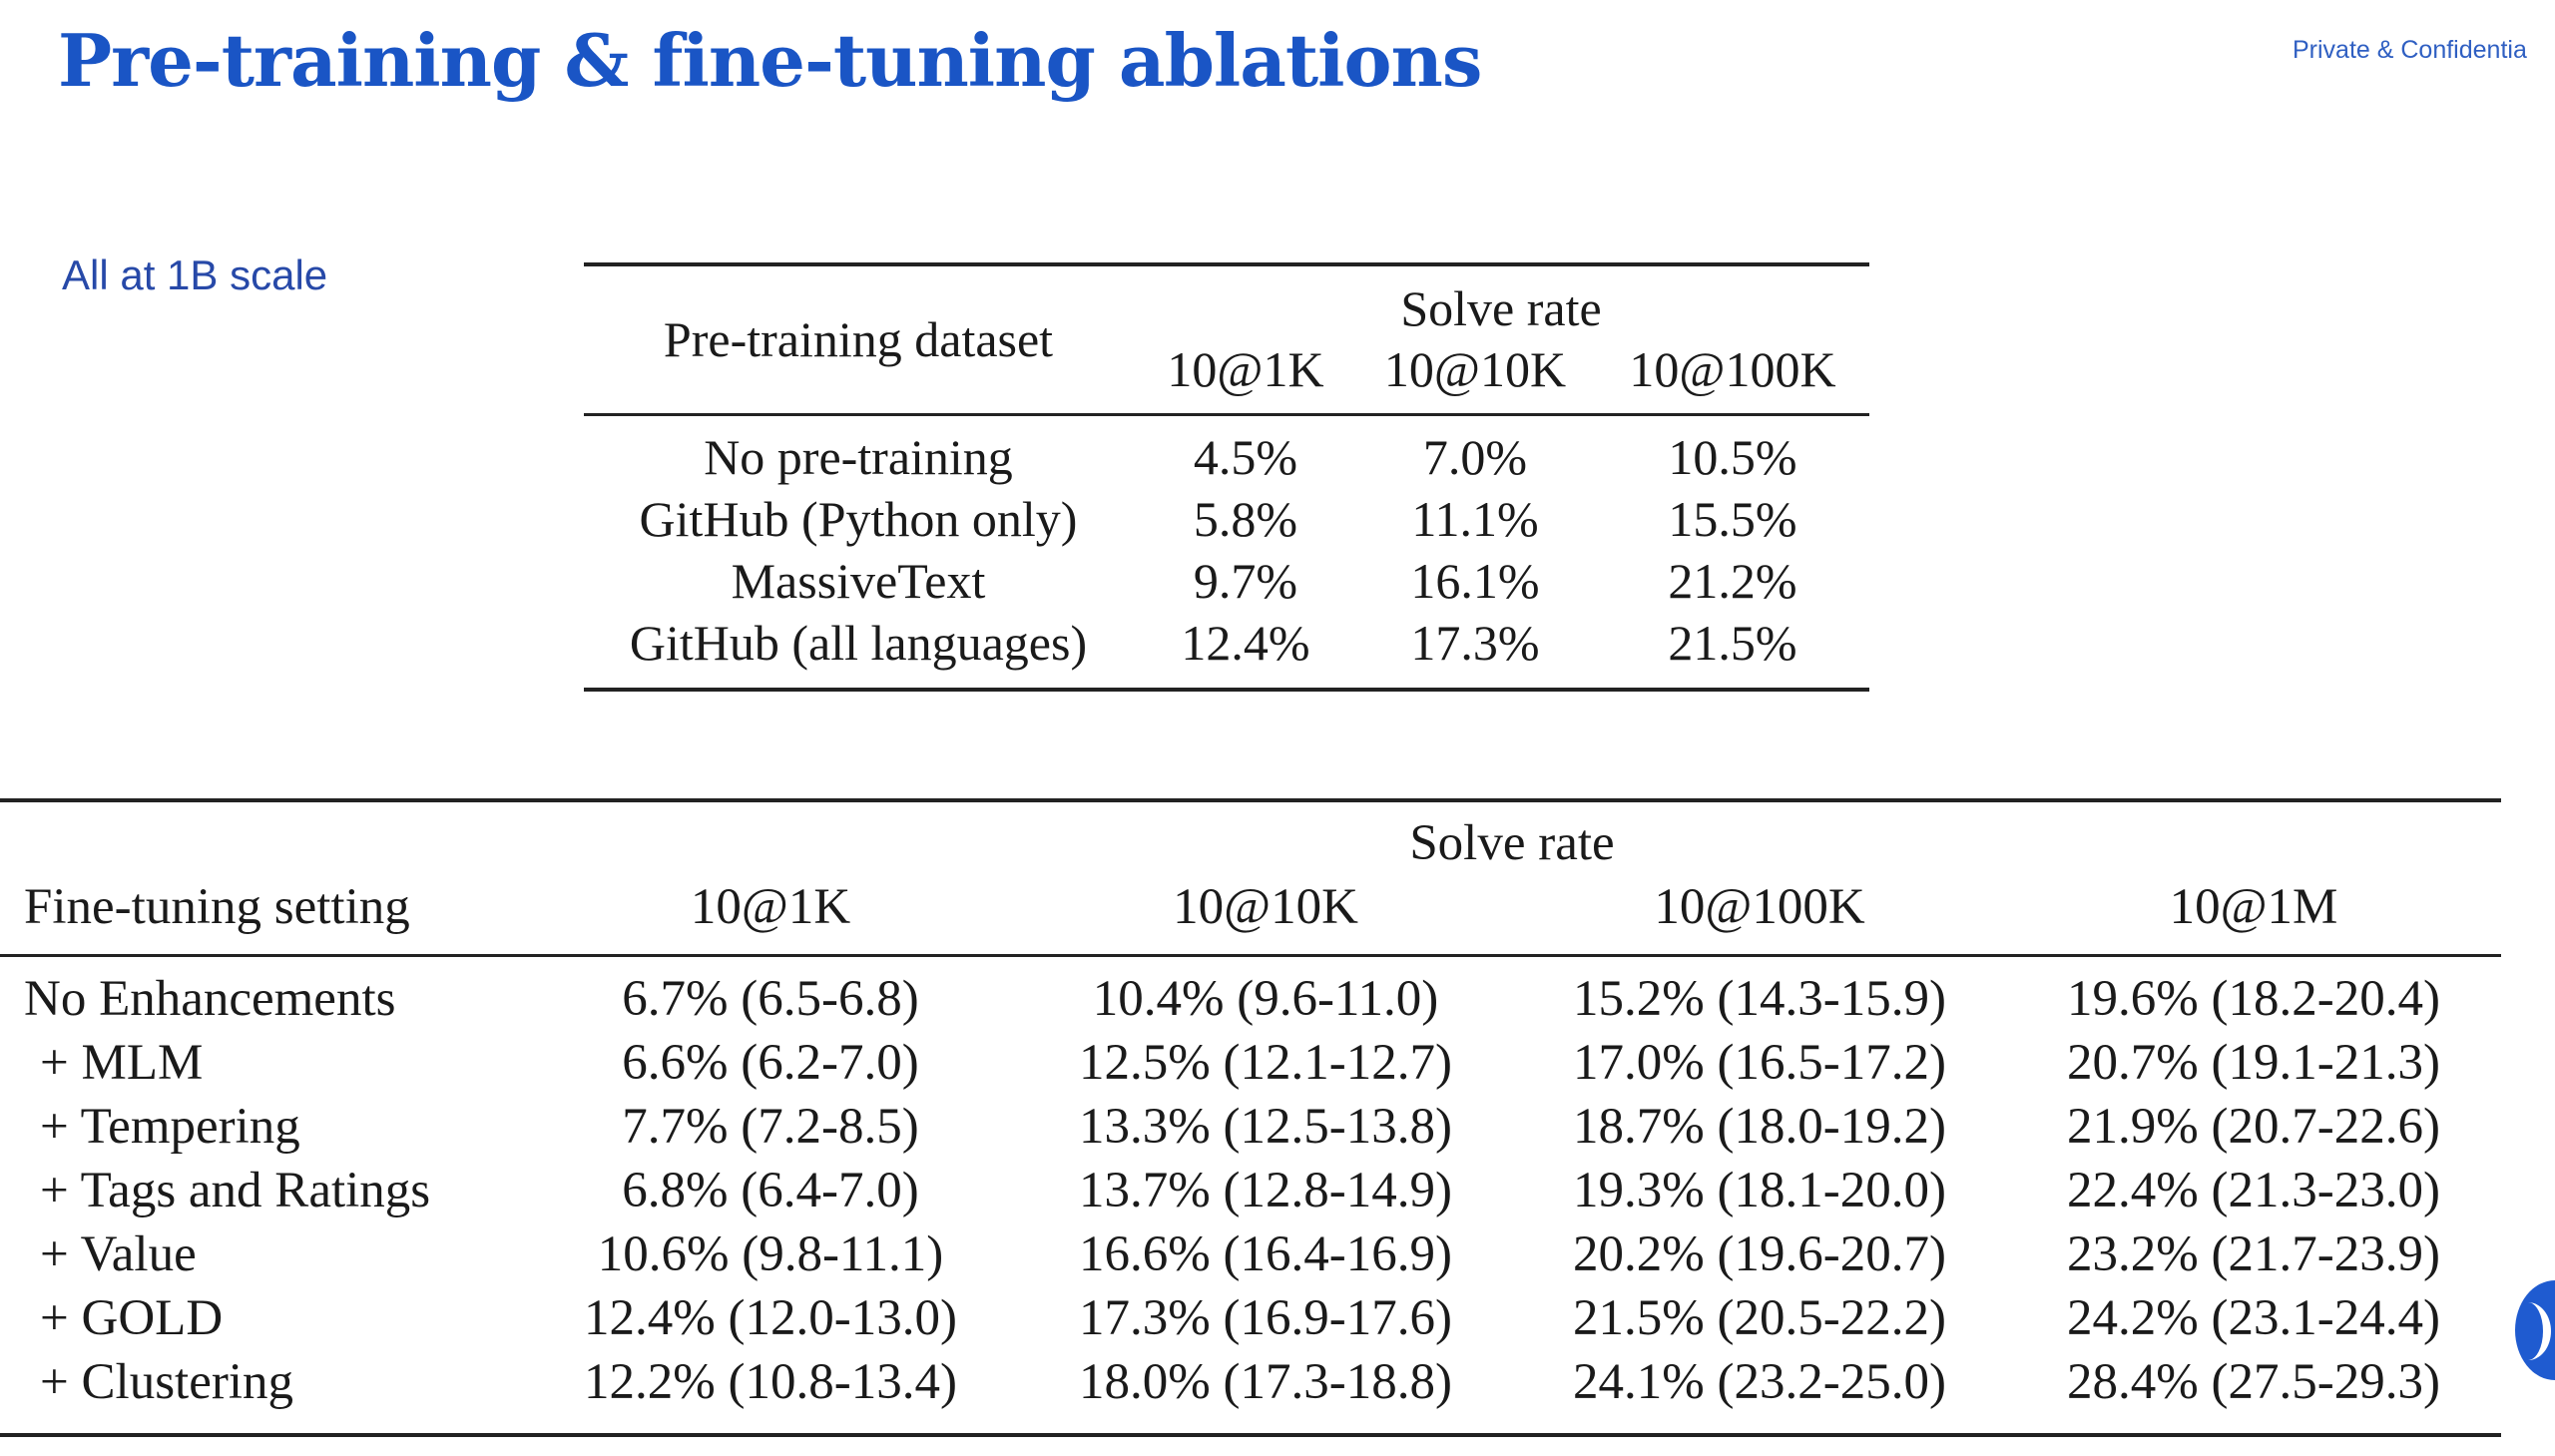 This screenshot has height=1456, width=2555. What do you see at coordinates (1265, 1190) in the screenshot?
I see `cell-value: 13.7% (12.8-14.9)` at bounding box center [1265, 1190].